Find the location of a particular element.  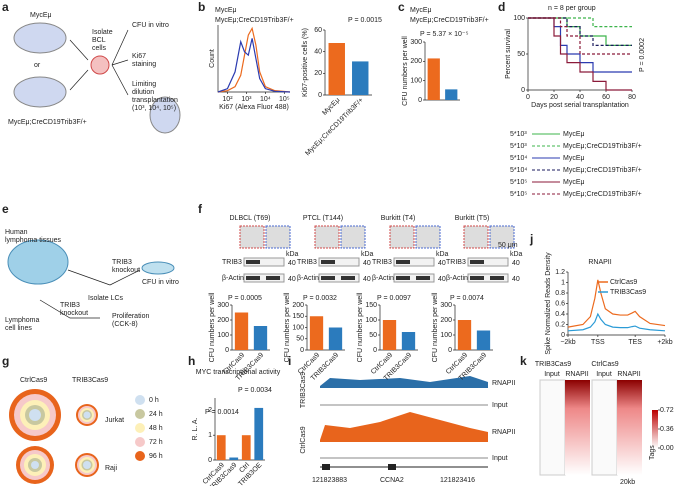

y-tick-label: 1 is located at coordinates (210, 435).